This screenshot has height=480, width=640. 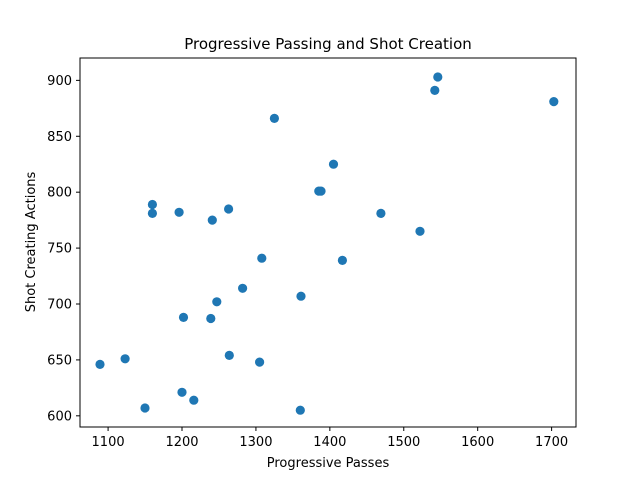 What do you see at coordinates (59, 249) in the screenshot?
I see `y-tick-label-3: 750` at bounding box center [59, 249].